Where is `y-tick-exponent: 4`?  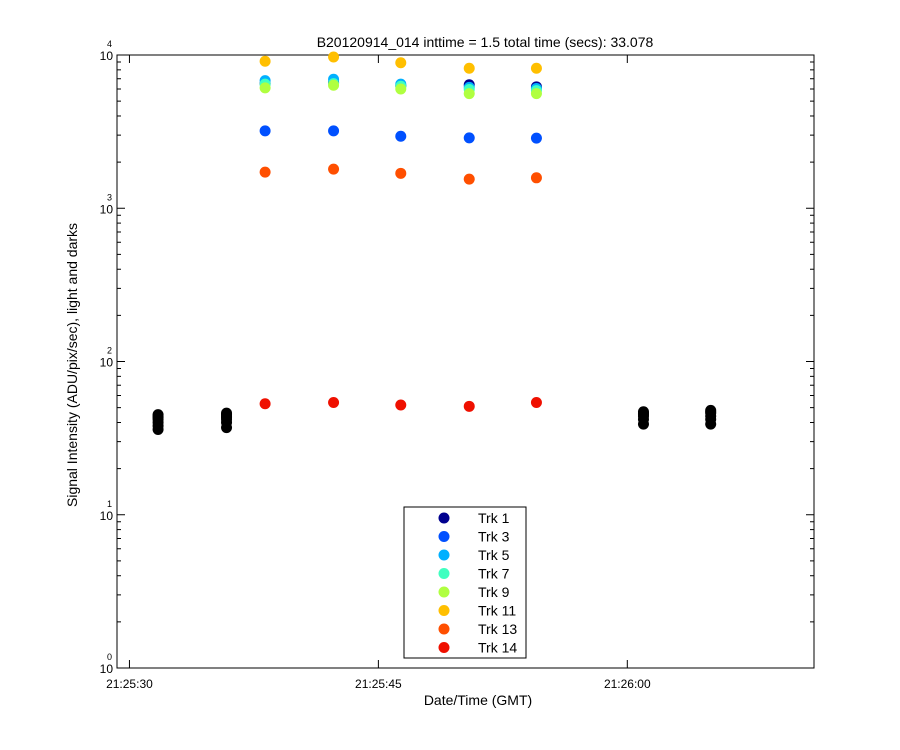 y-tick-exponent: 4 is located at coordinates (109, 44).